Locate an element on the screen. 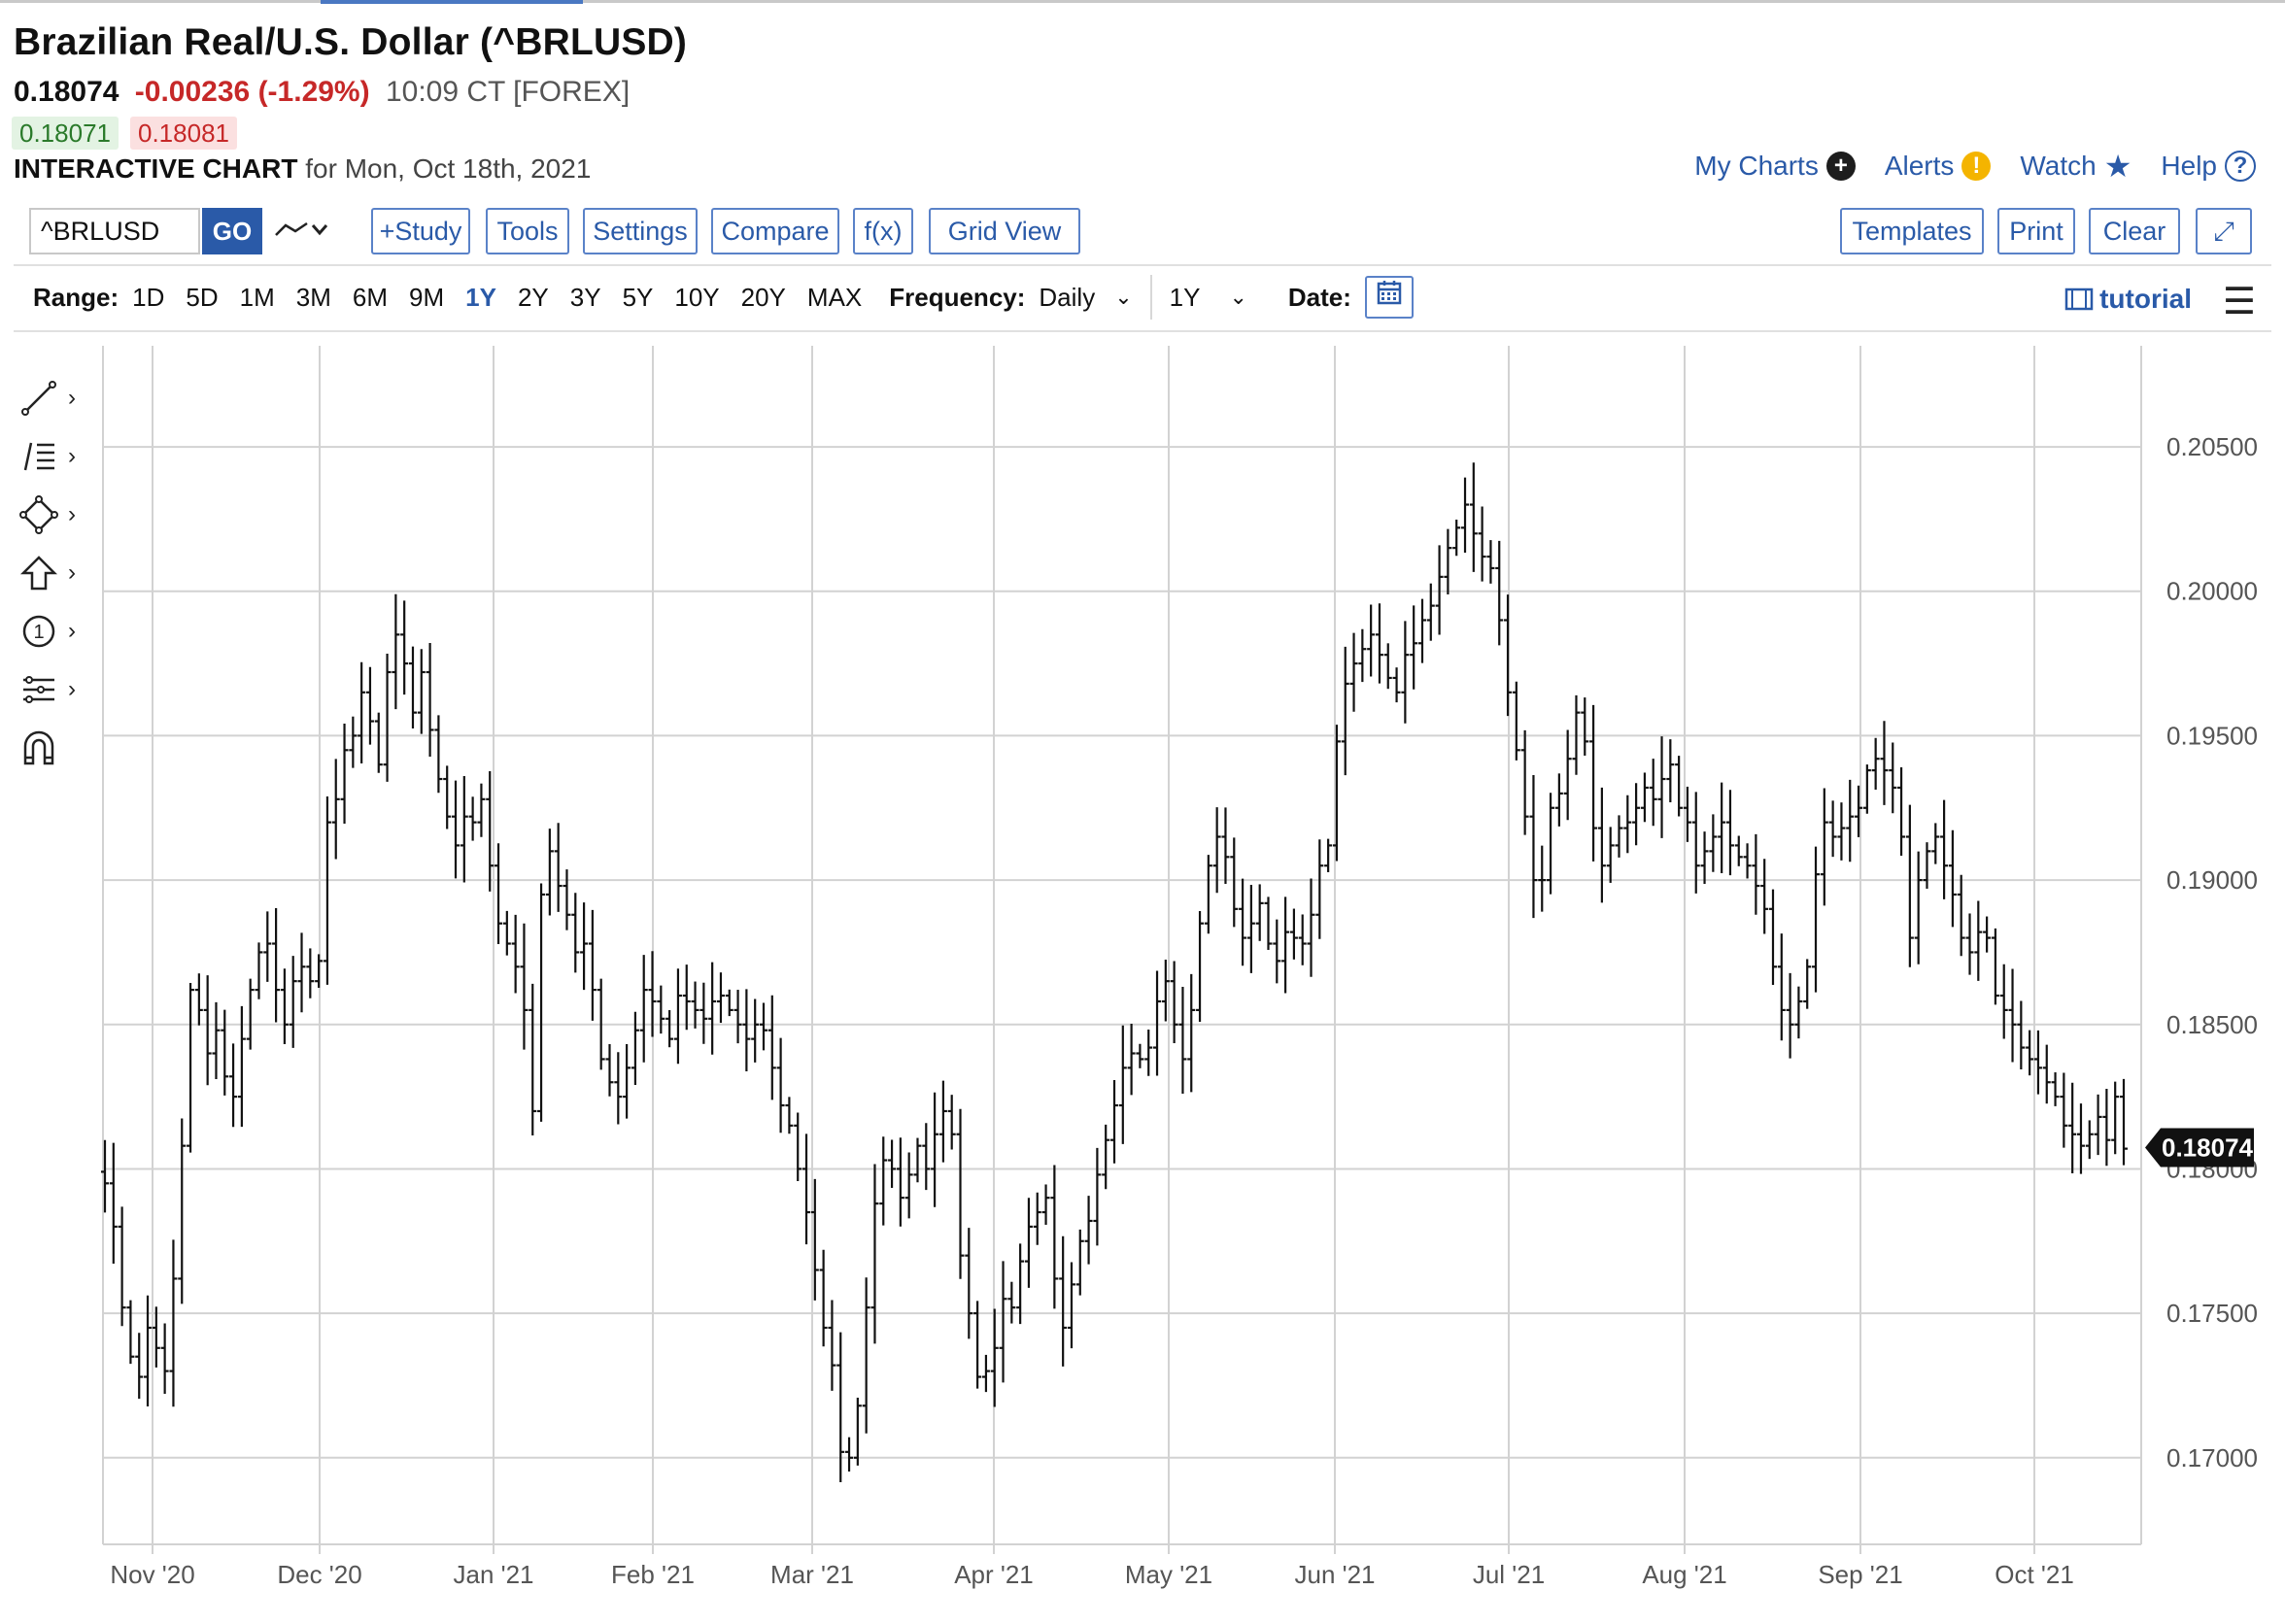 The image size is (2285, 1624). settings-button: Settings is located at coordinates (641, 231).